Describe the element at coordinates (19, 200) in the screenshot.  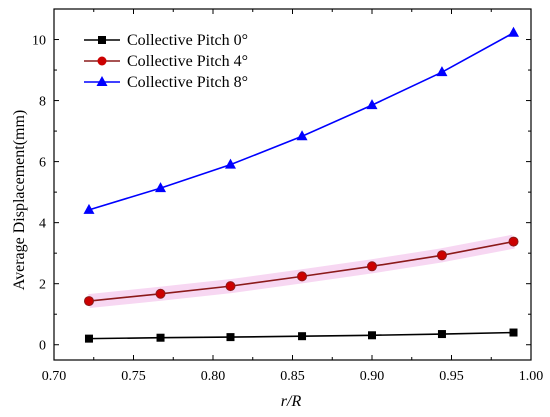
I see `y-axis-title: Average Displacement(mm)` at that location.